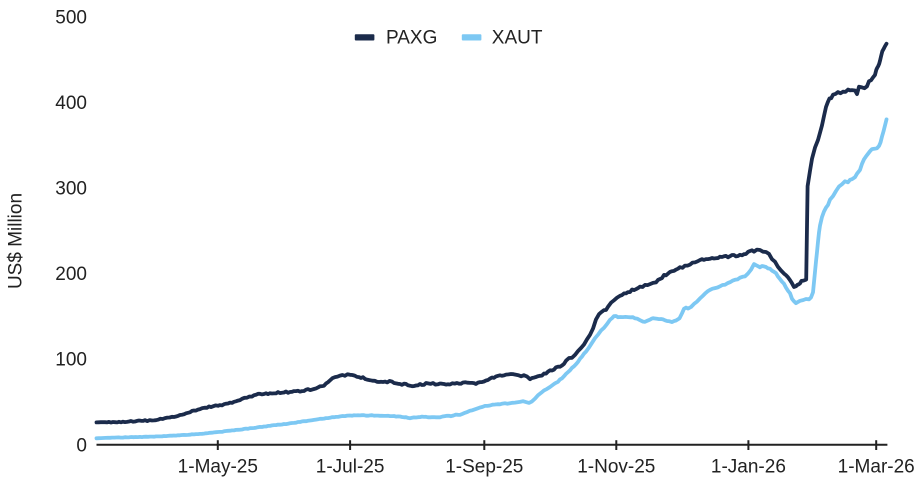  I want to click on svg-text: 1-Nov-25, so click(616, 467).